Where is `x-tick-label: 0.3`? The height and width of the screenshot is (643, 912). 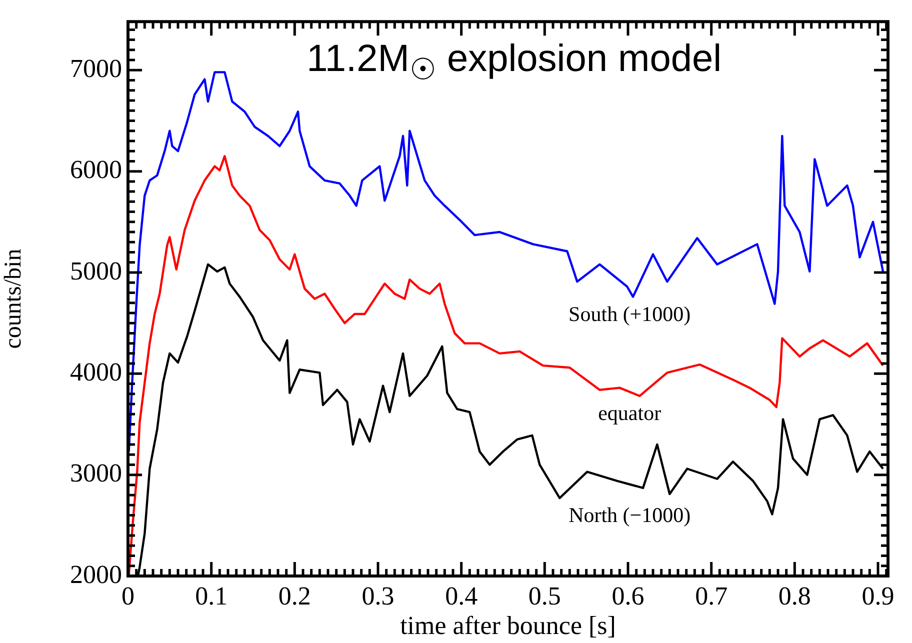 x-tick-label: 0.3 is located at coordinates (378, 595).